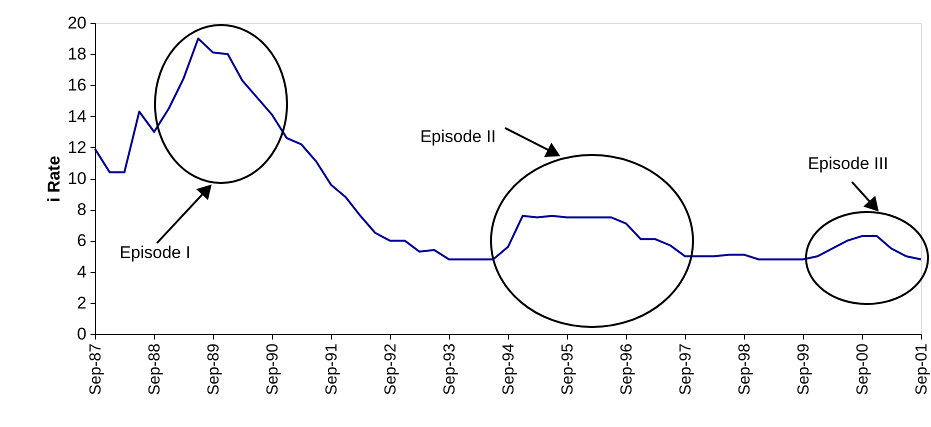 The image size is (931, 427). What do you see at coordinates (214, 369) in the screenshot?
I see `x-tick-label: Sep-89` at bounding box center [214, 369].